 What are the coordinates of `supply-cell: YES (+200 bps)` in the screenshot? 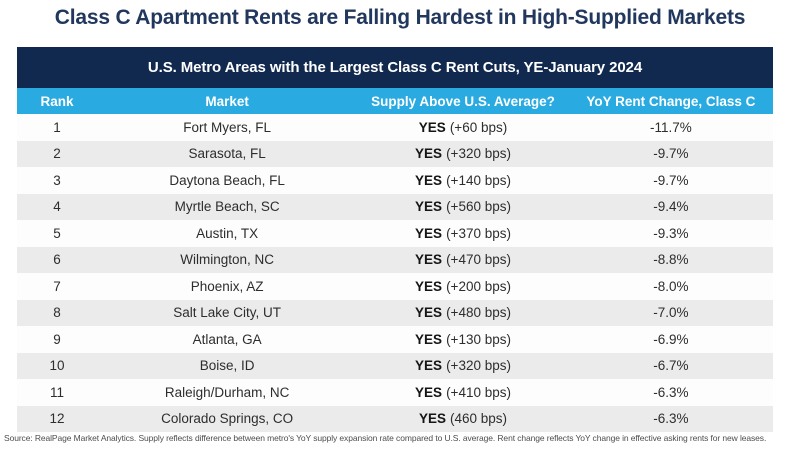 It's located at (463, 286).